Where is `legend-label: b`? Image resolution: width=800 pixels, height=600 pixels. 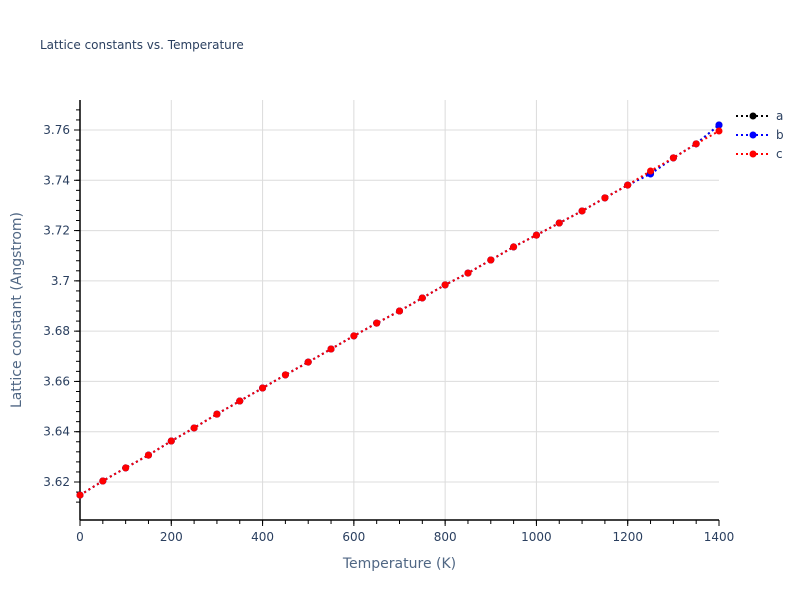 legend-label: b is located at coordinates (780, 134).